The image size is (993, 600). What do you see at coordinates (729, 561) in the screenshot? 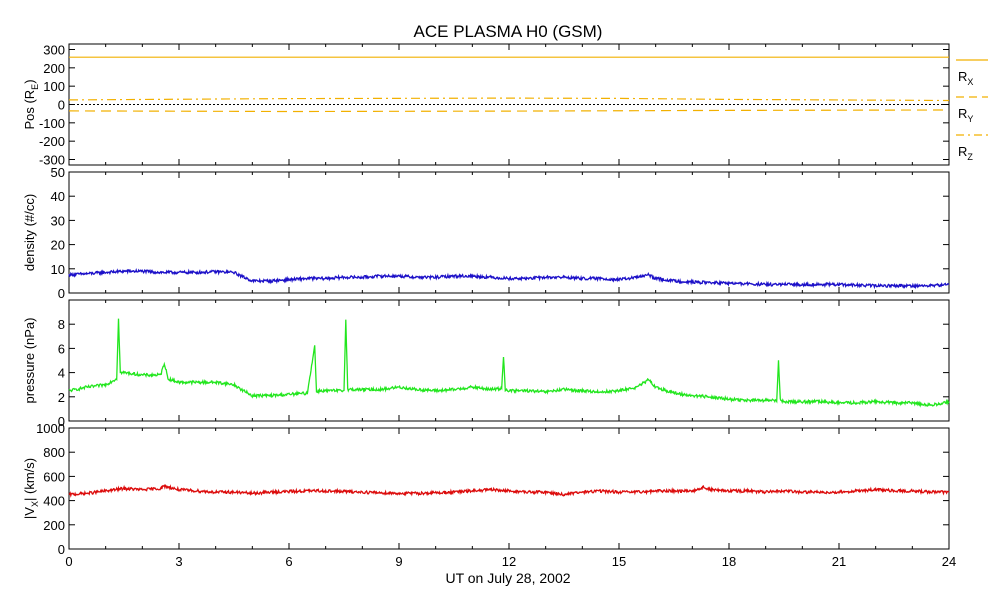
I see `x-tick-label: 18` at bounding box center [729, 561].